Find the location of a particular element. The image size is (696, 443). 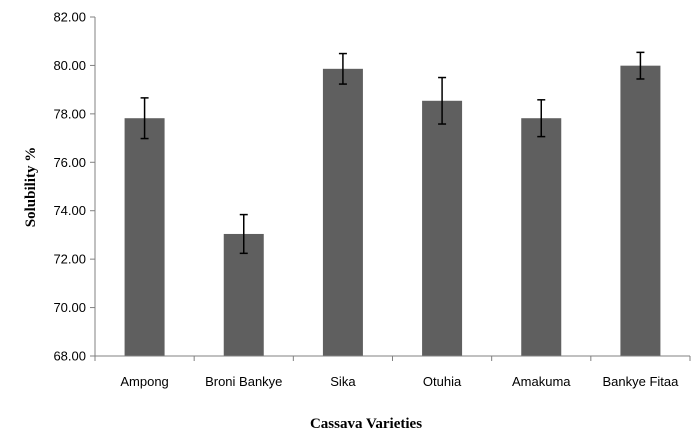

x-axis-title: Cassava Varieties is located at coordinates (366, 424).